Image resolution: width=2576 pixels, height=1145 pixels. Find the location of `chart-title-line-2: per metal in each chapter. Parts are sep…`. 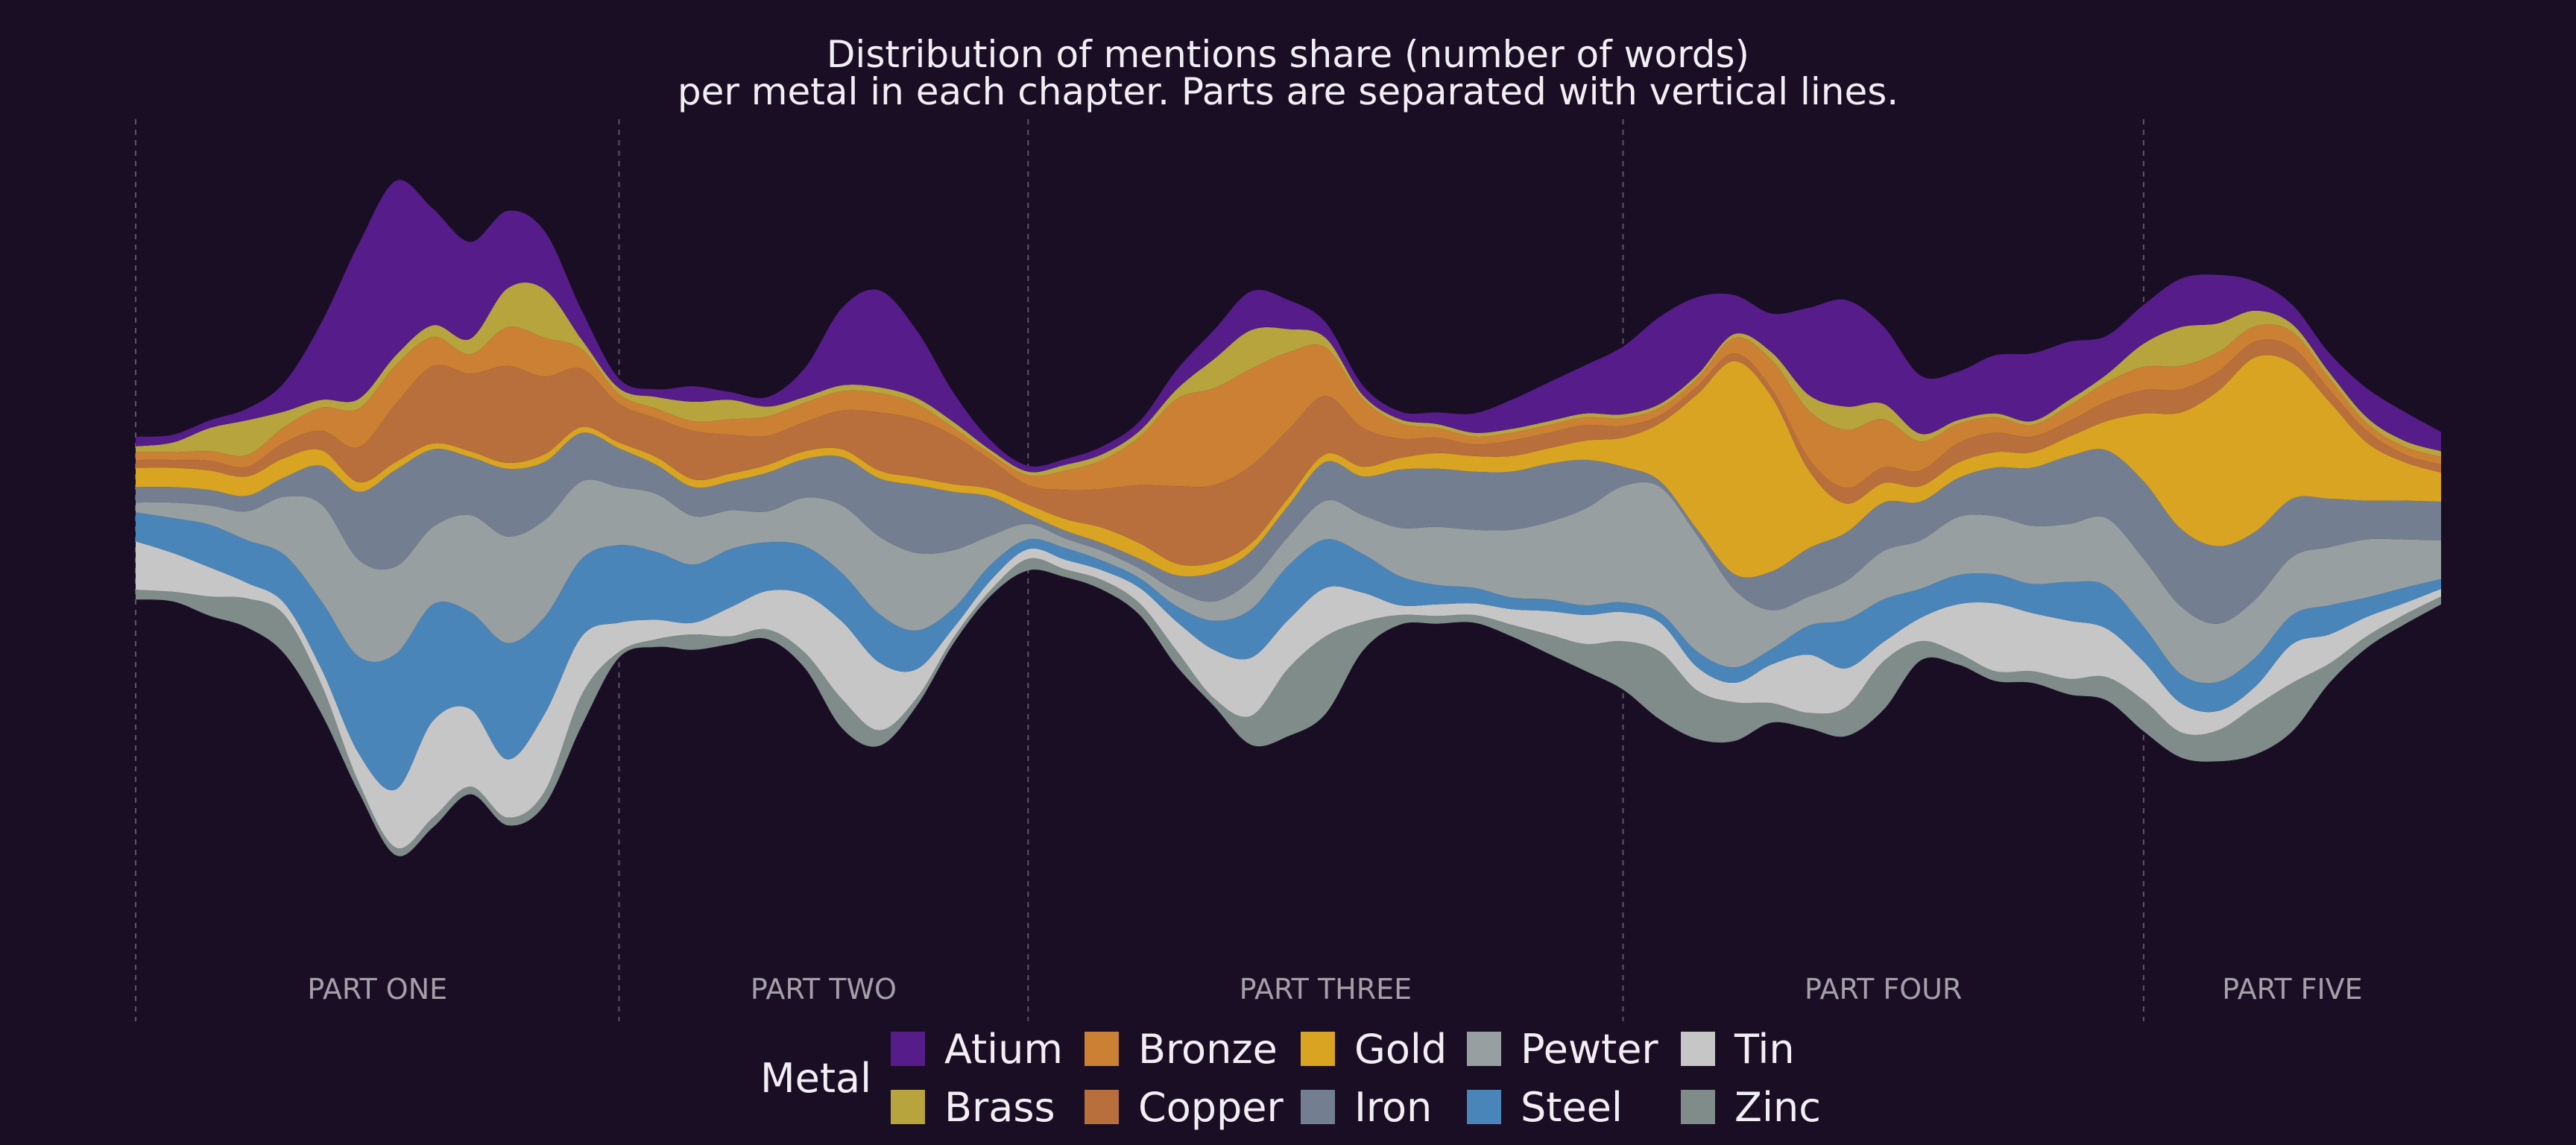

chart-title-line-2: per metal in each chapter. Parts are sep… is located at coordinates (1288, 91).